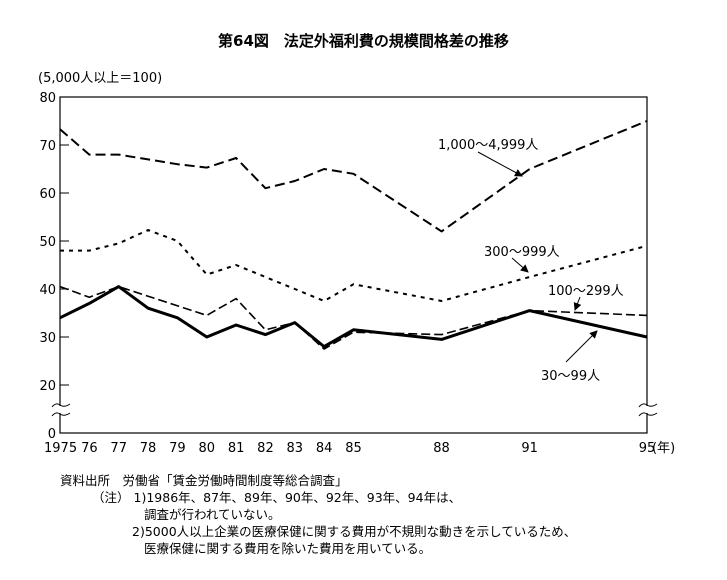 The width and height of the screenshot is (727, 580). Describe the element at coordinates (586, 291) in the screenshot. I see `series-label: 100～299人` at that location.